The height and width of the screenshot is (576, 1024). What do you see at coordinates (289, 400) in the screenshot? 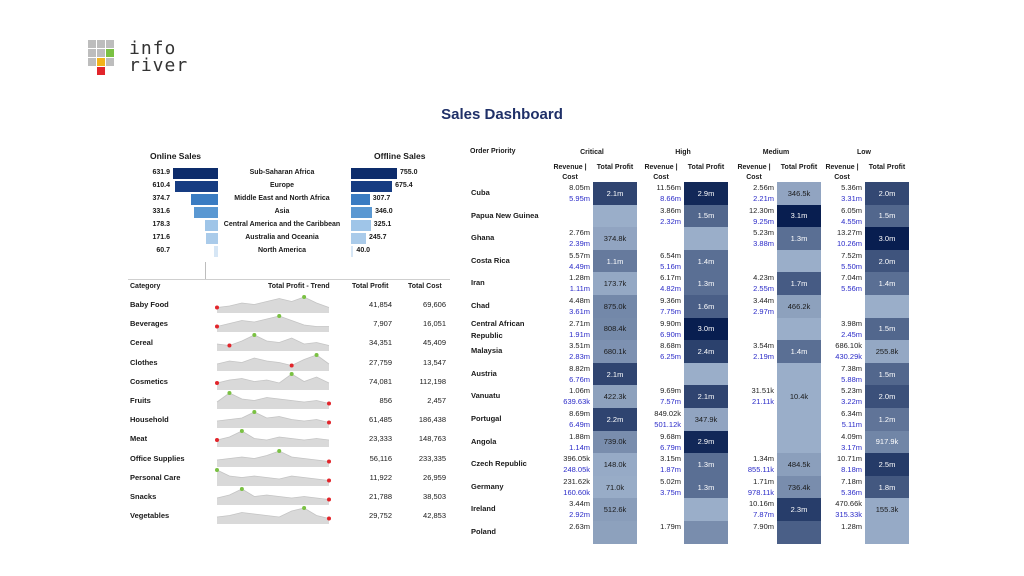
I see `table-row: Fruits 856 2,457` at bounding box center [289, 400].